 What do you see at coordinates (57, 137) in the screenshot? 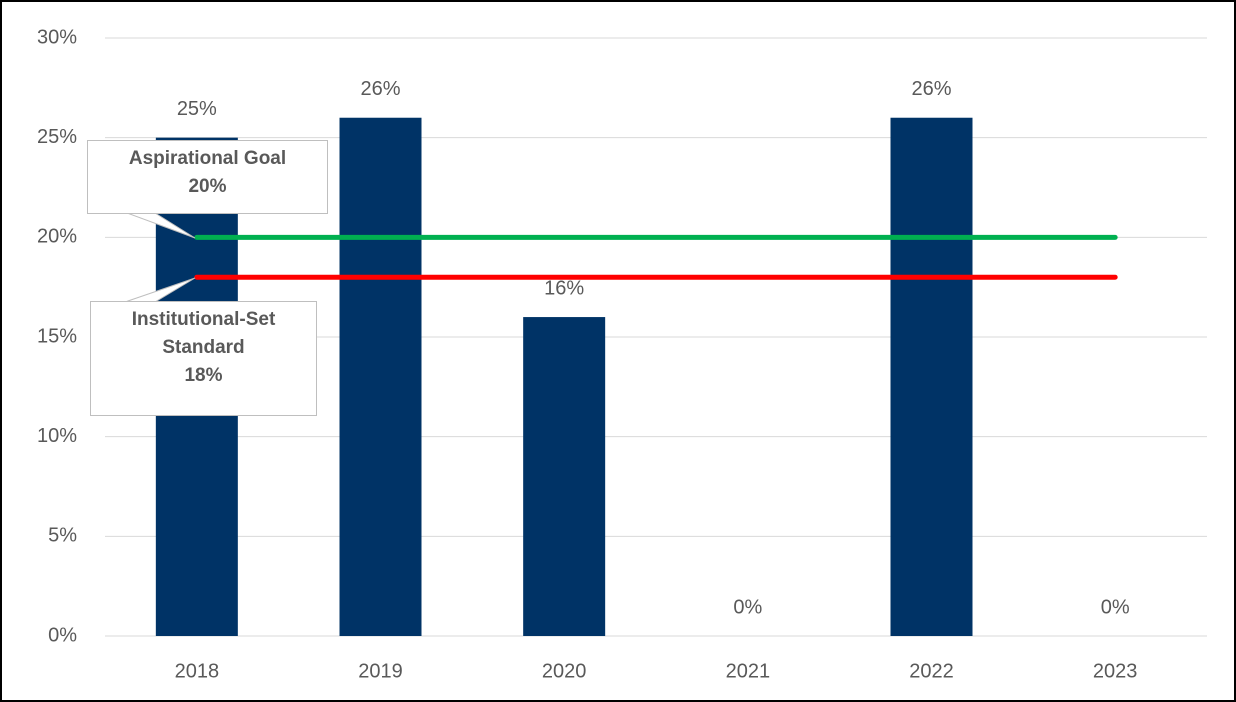
I see `y-tick-label: 25%` at bounding box center [57, 137].